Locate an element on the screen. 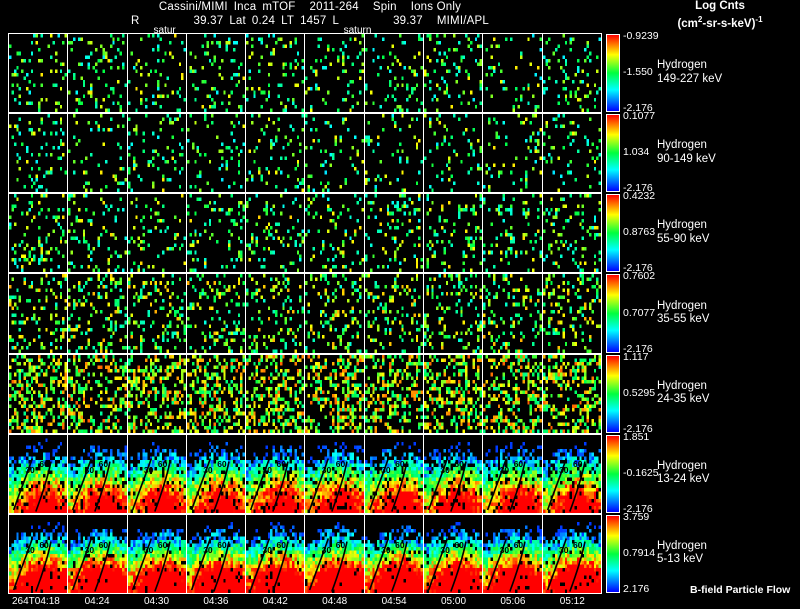  colorbar-max-label: 0.7602 is located at coordinates (639, 276).